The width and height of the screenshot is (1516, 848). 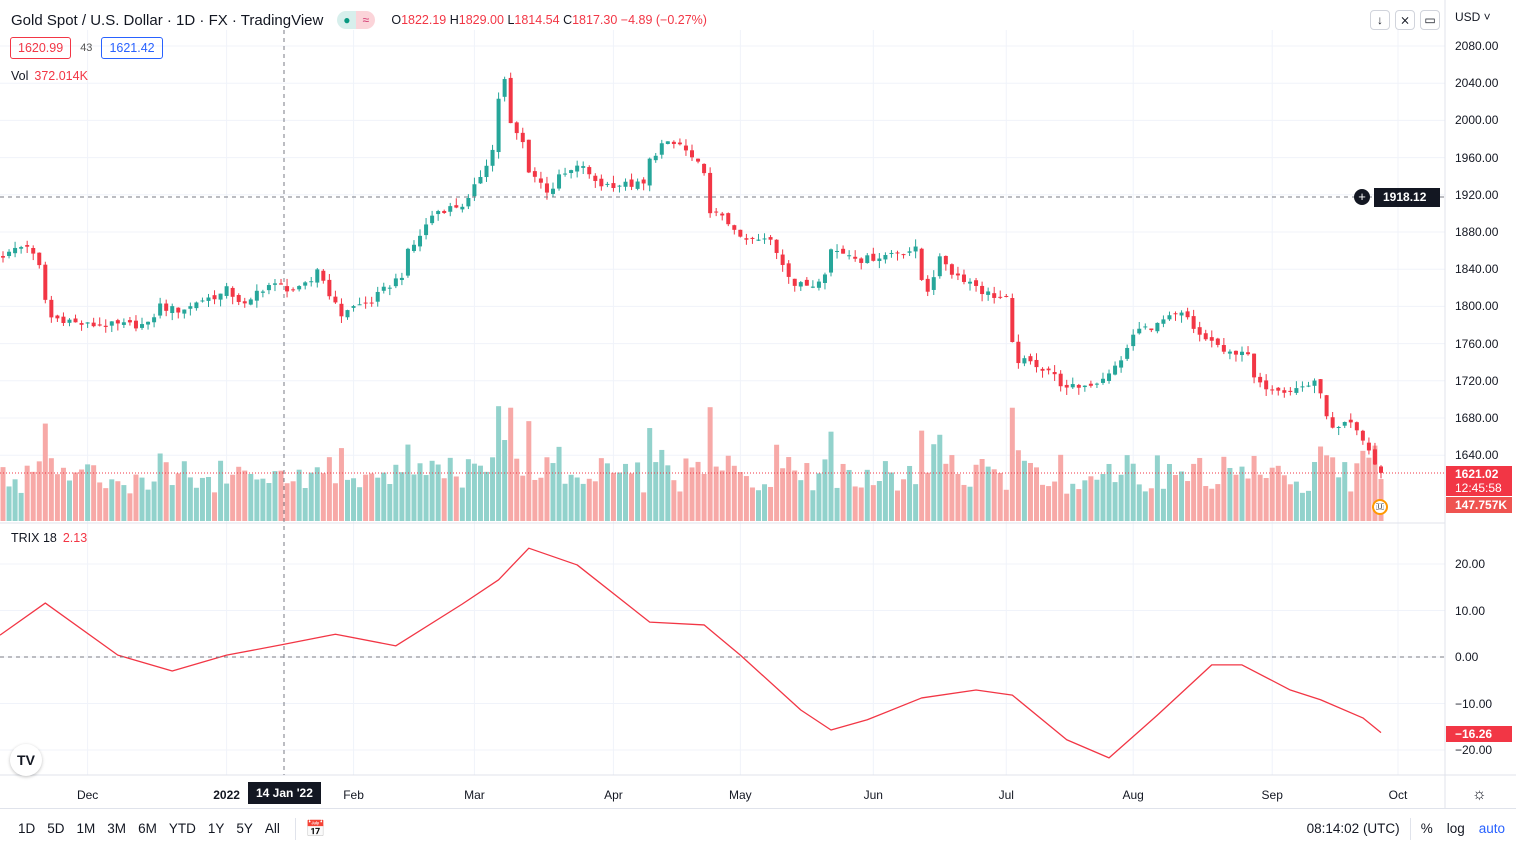 I want to click on us-flag-event-icon: 🇺, so click(x=1380, y=507).